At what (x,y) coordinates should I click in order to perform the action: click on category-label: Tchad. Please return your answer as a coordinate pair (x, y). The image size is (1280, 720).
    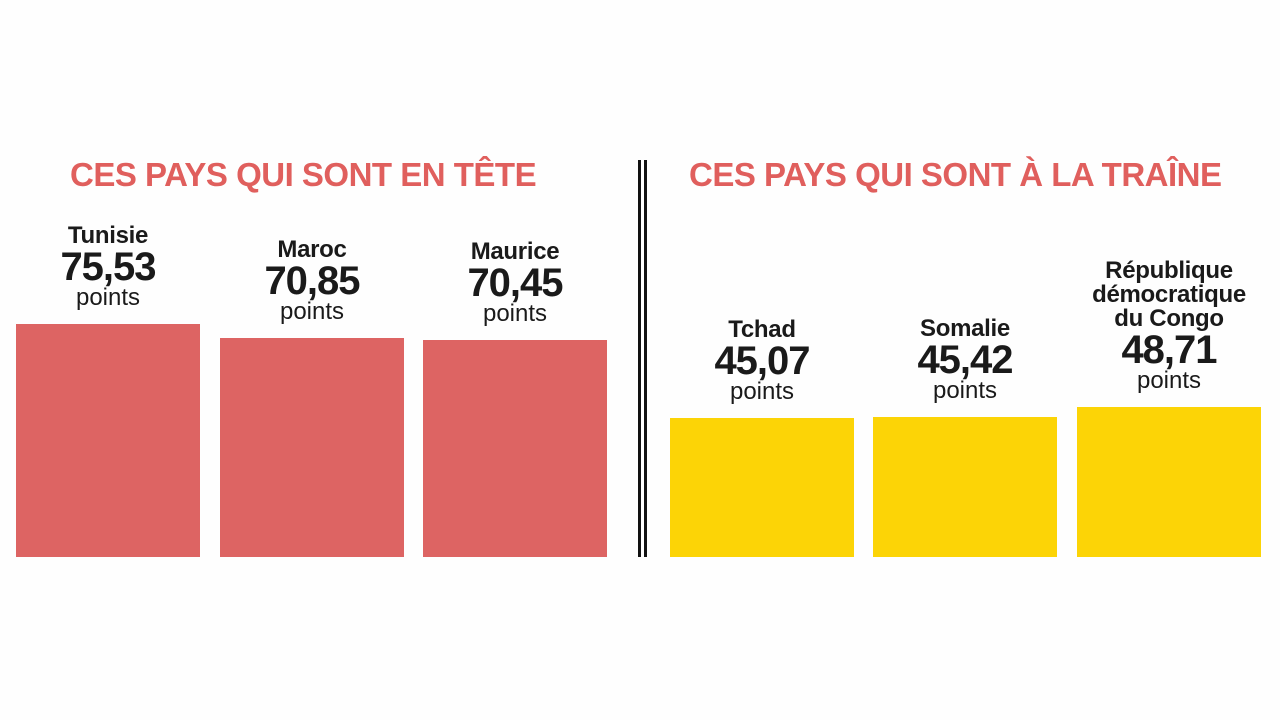
    Looking at the image, I should click on (762, 329).